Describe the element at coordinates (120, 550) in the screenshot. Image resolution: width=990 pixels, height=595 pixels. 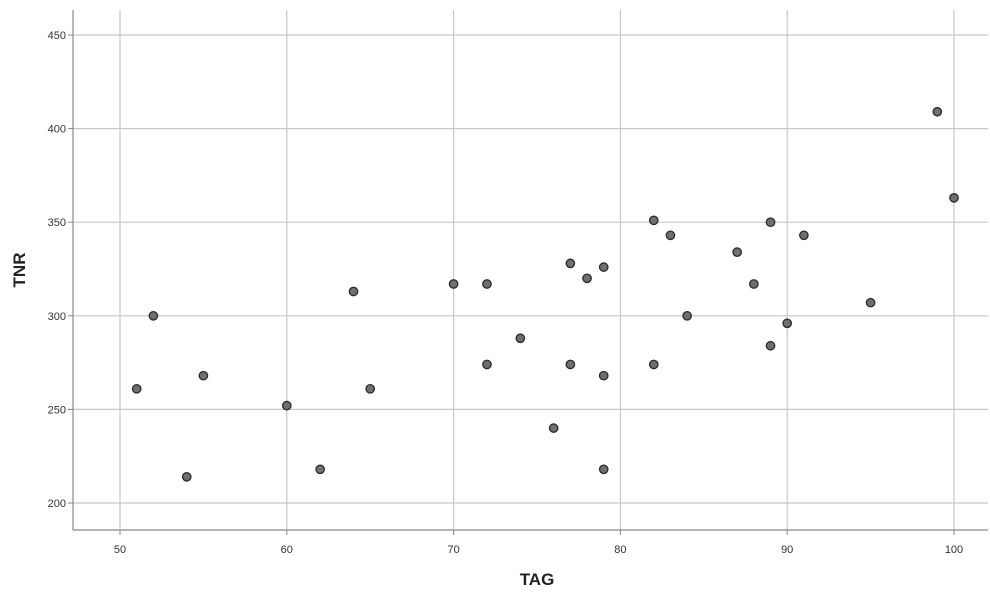
I see `x-tick-label: 50` at that location.